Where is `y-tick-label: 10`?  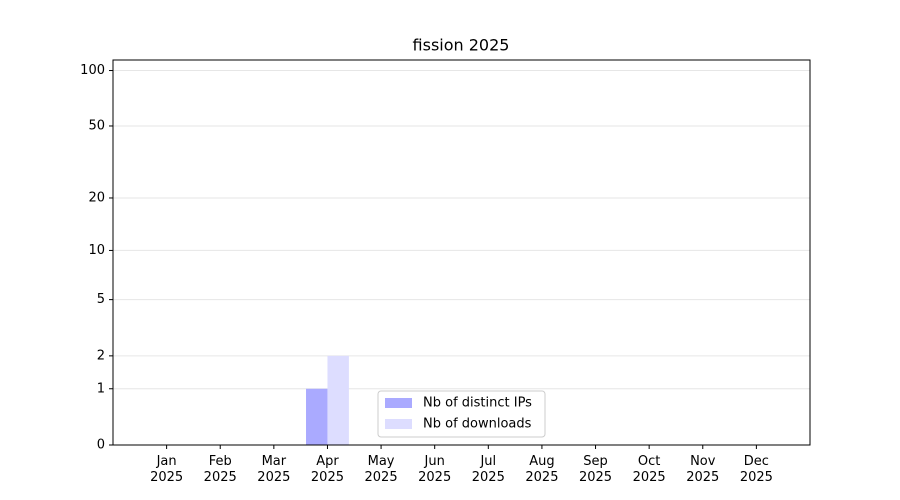
y-tick-label: 10 is located at coordinates (96, 250).